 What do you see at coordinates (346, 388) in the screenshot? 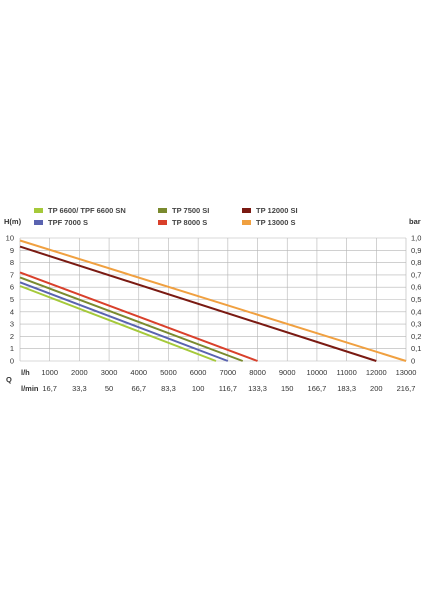
I see `x-tick-label-lmin: 183,3` at bounding box center [346, 388].